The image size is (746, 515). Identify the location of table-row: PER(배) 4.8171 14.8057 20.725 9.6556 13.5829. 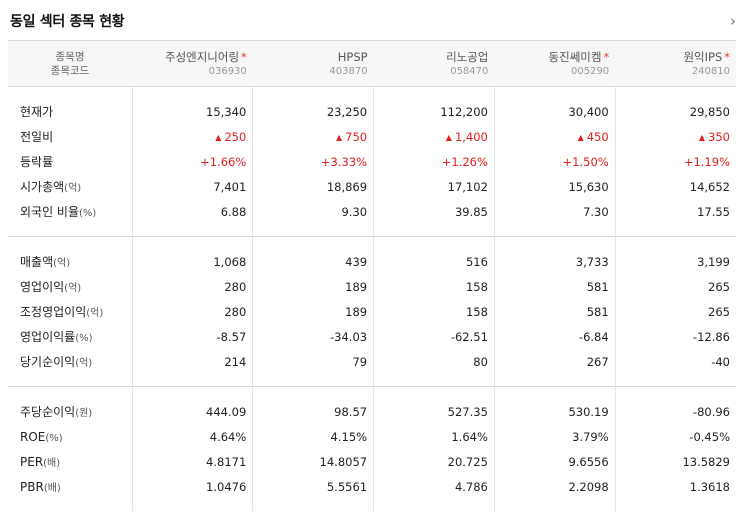
(372, 461).